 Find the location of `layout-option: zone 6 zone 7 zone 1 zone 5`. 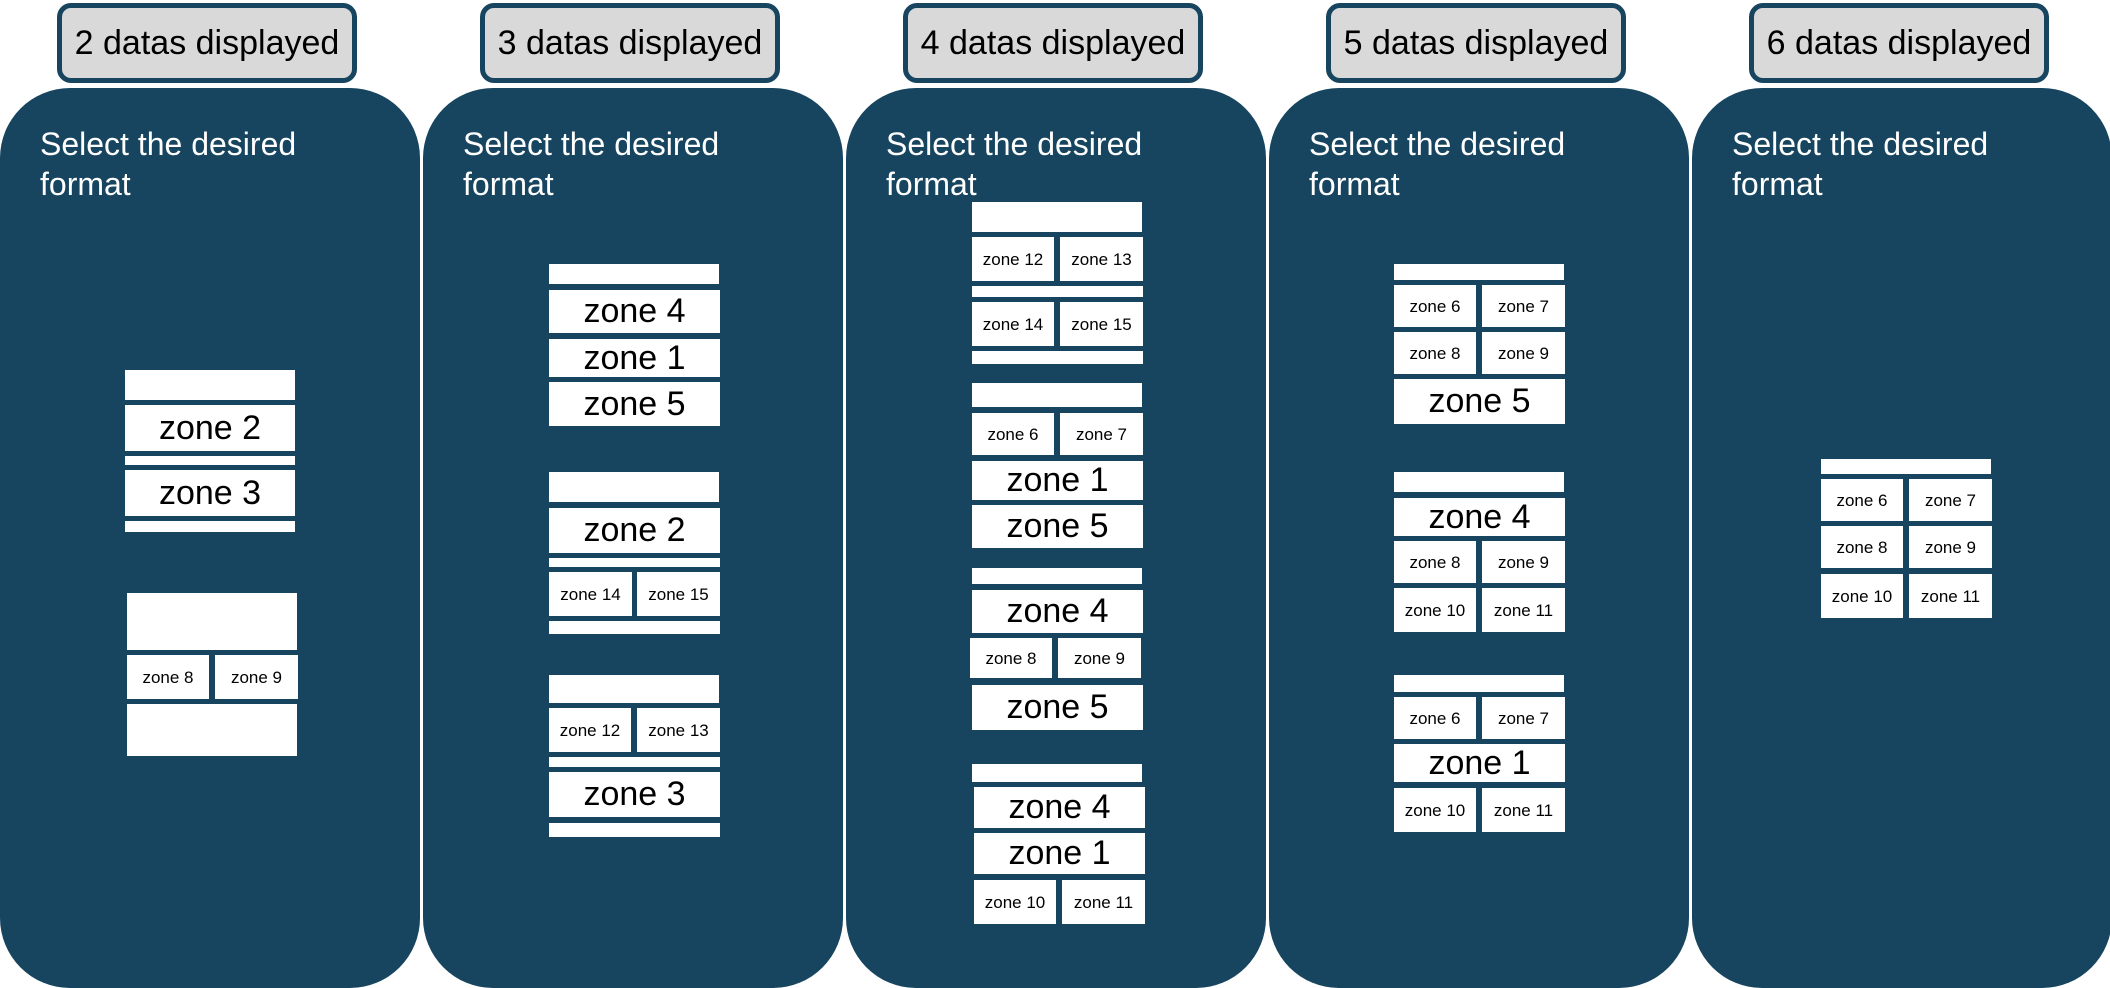

layout-option: zone 6 zone 7 zone 1 zone 5 is located at coordinates (1057, 465).